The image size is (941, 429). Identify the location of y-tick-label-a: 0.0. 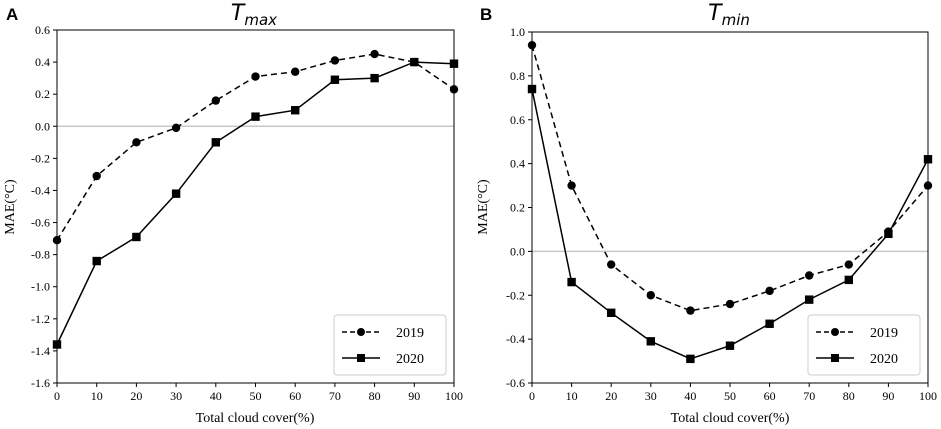
(42, 126).